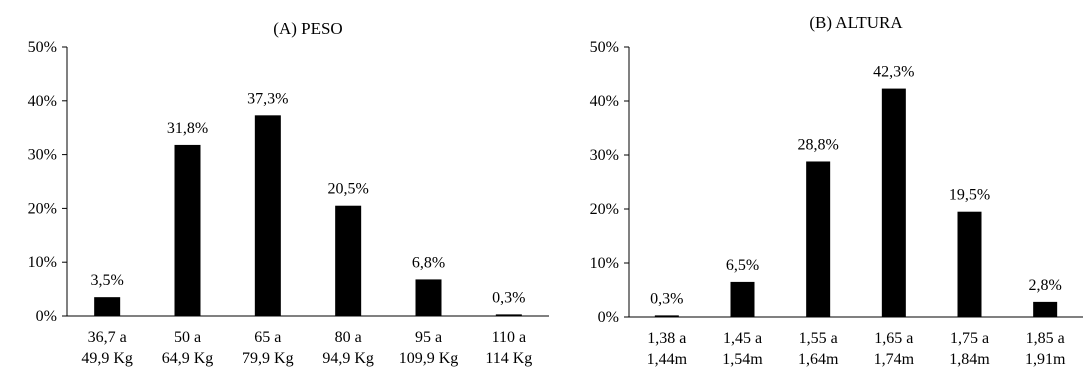 The image size is (1086, 381). What do you see at coordinates (893, 338) in the screenshot?
I see `x-tick-label: 1,65 a` at bounding box center [893, 338].